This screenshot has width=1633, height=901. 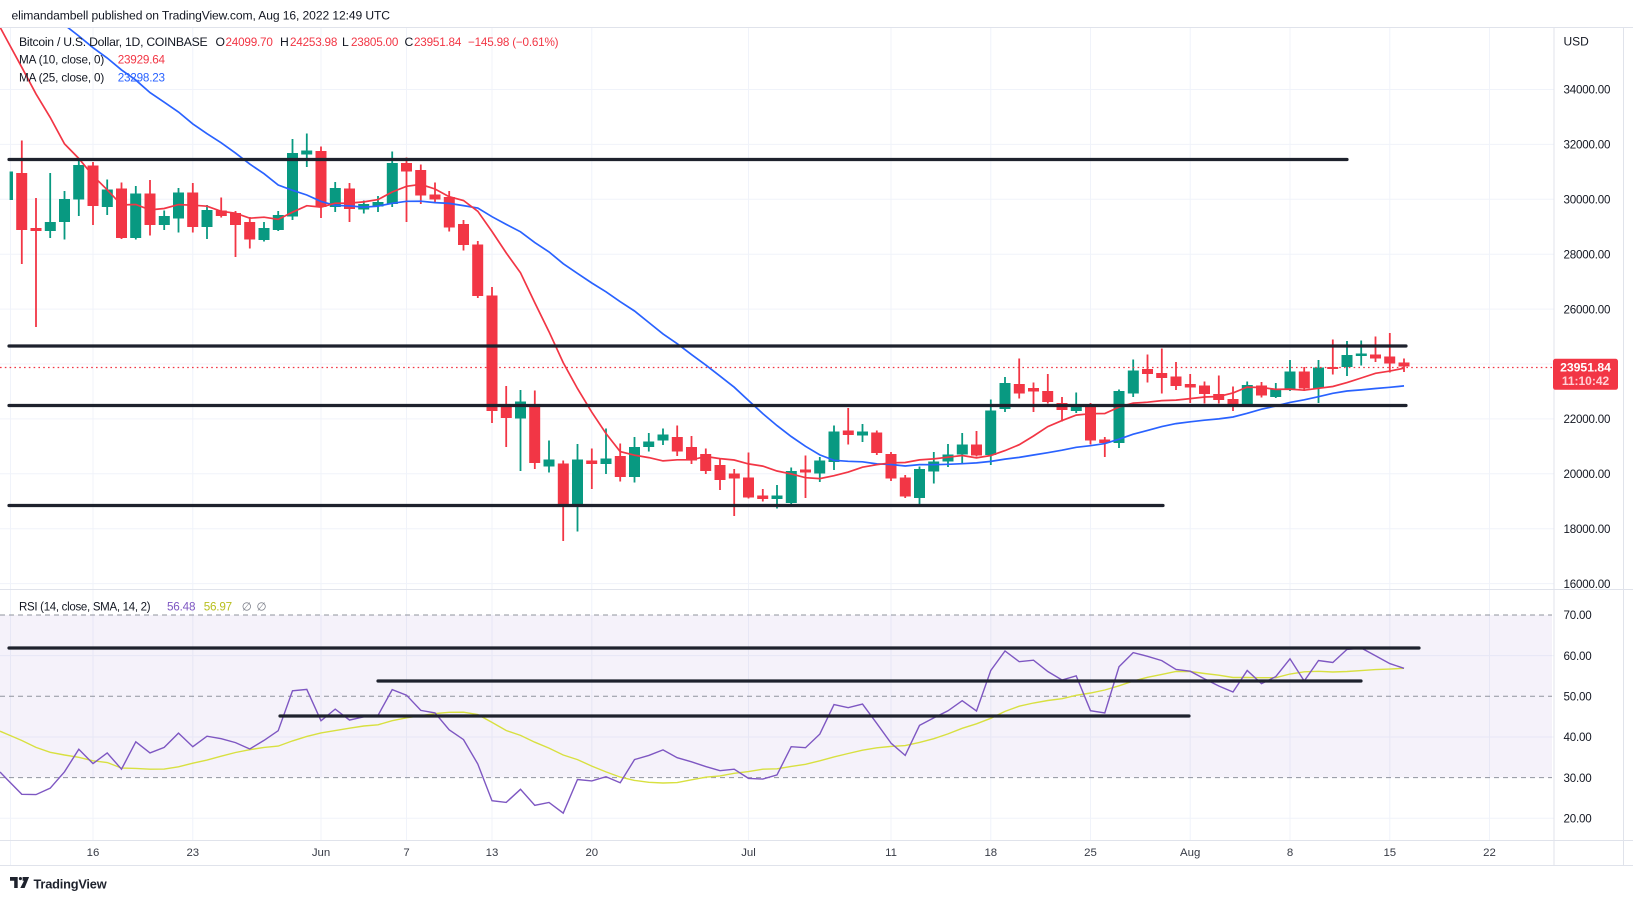 I want to click on svg-text: 25, so click(x=1090, y=853).